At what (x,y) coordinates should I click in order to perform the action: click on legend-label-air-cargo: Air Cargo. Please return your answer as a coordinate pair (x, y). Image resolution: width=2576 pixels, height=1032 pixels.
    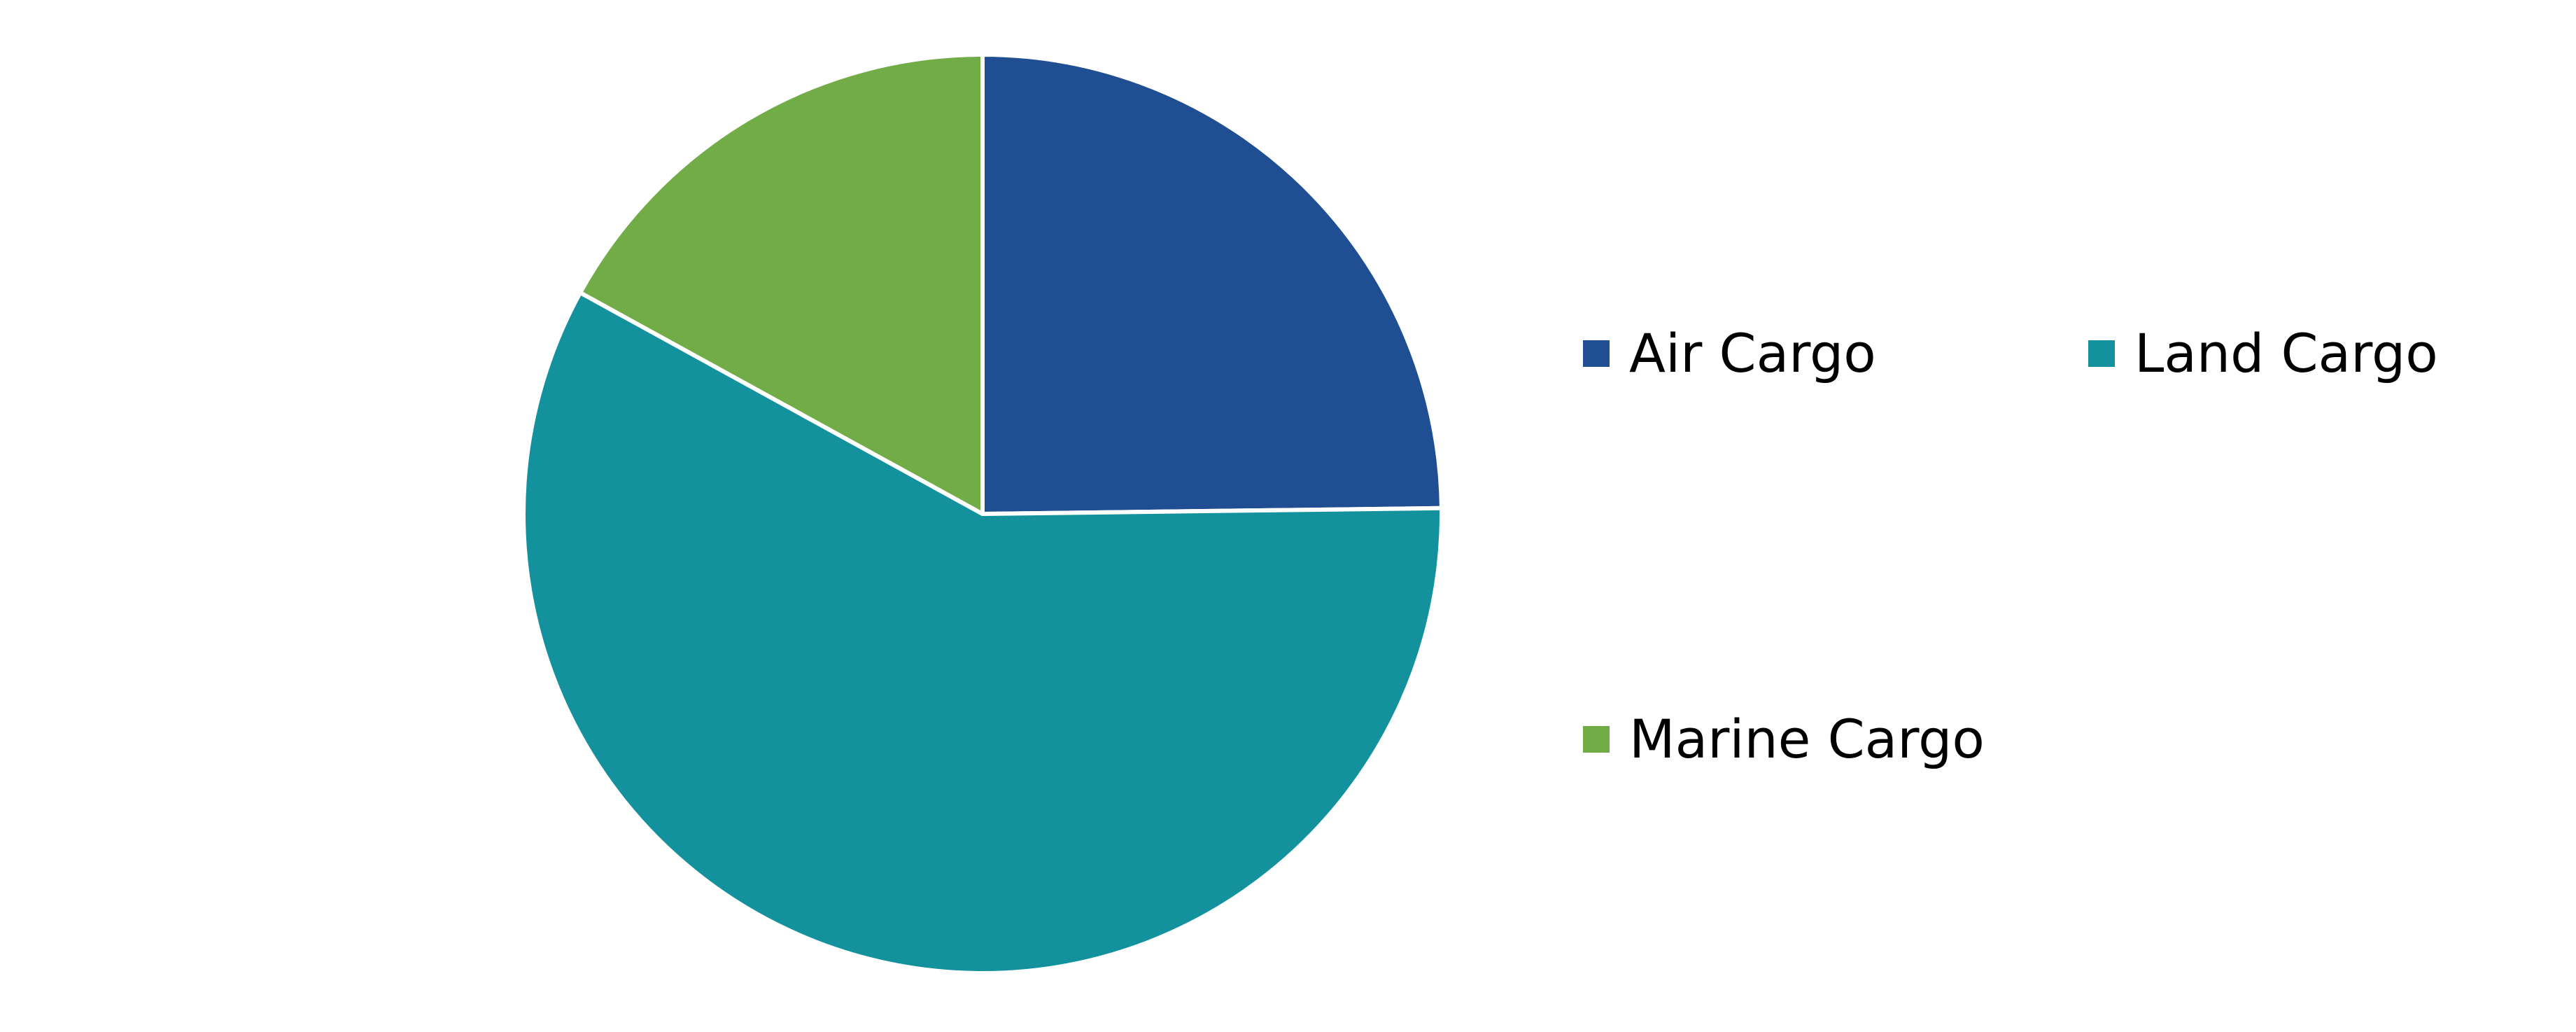
    Looking at the image, I should click on (1752, 353).